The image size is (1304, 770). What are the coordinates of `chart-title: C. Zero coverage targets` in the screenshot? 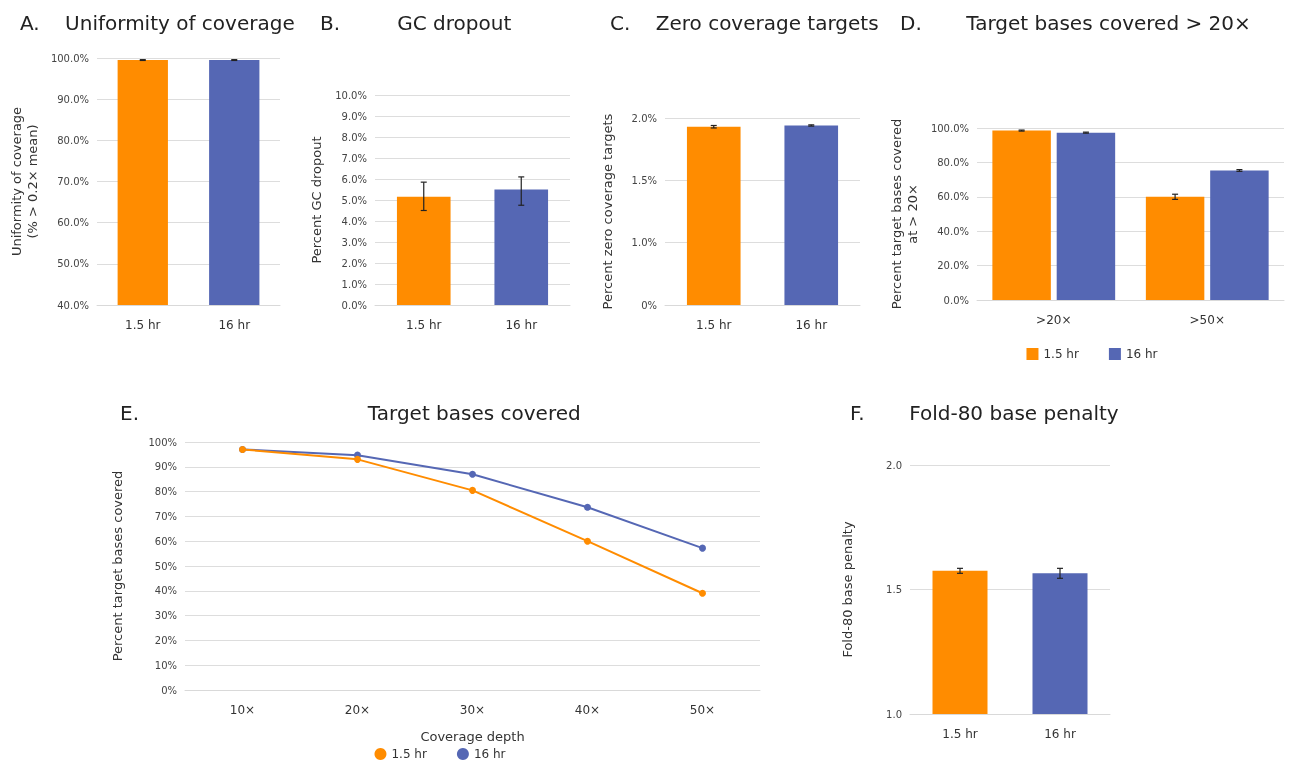 It's located at (744, 23).